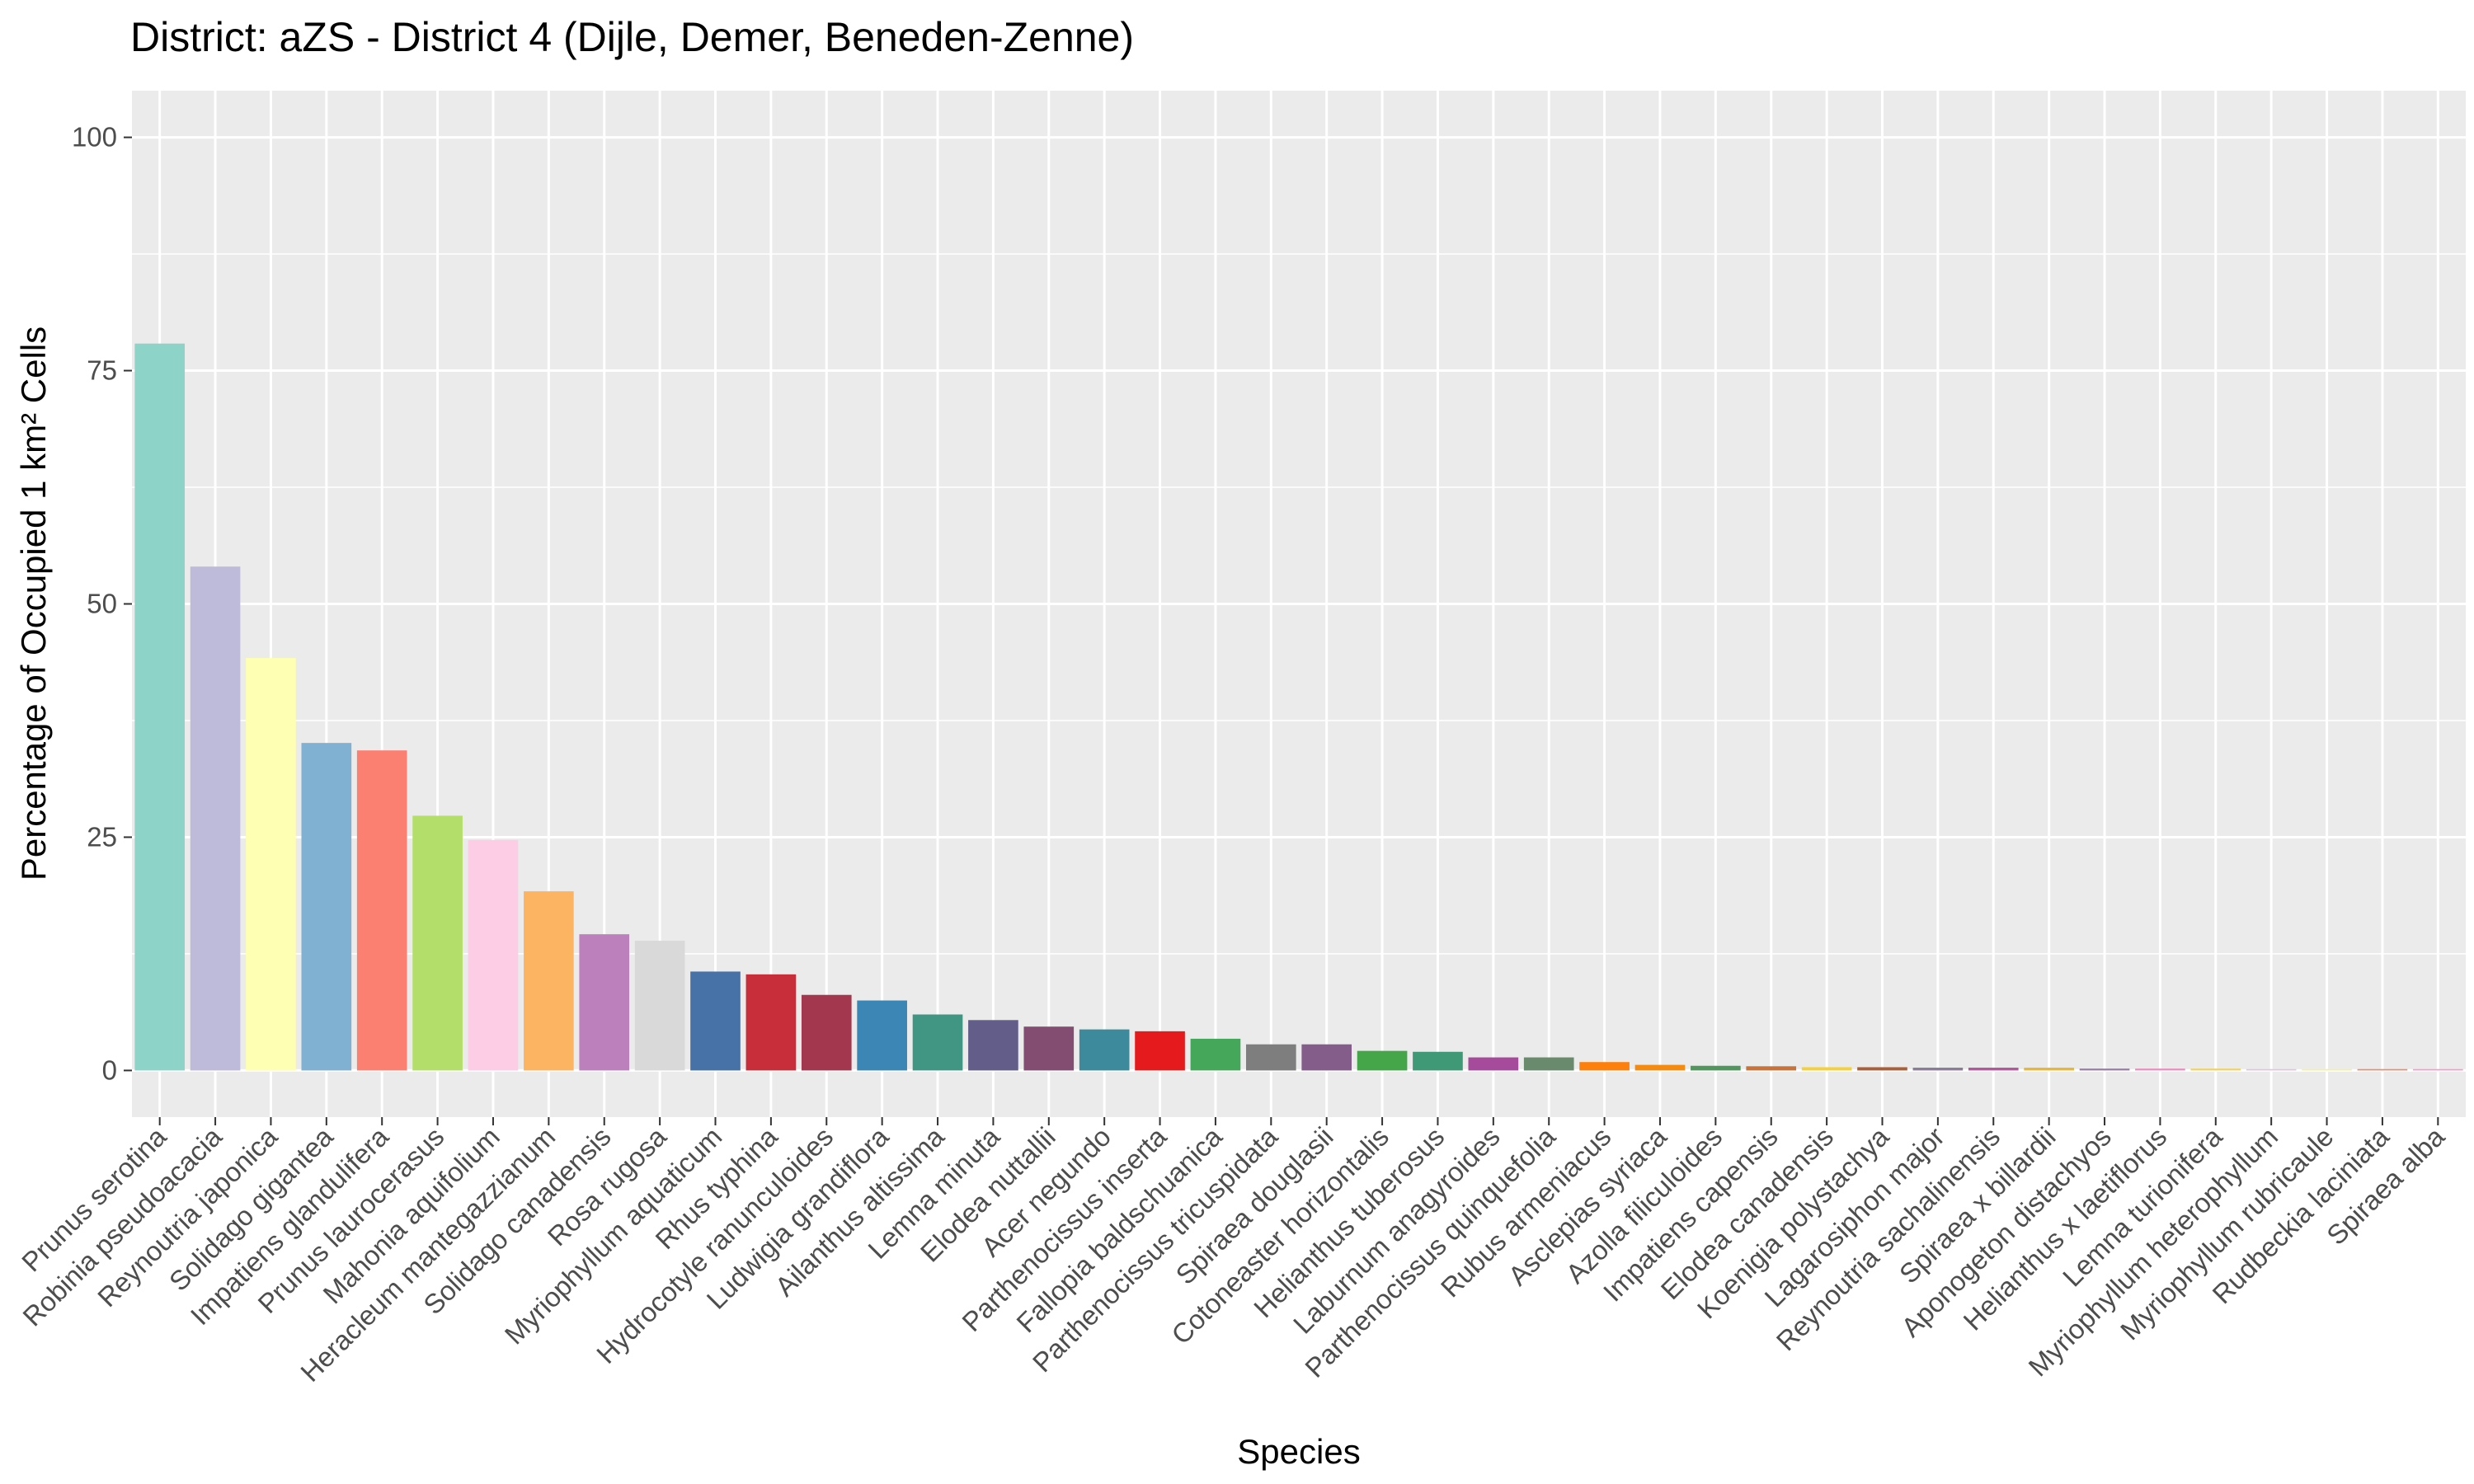  I want to click on y-axis-title: Percentage of Occupied 1 km² Cells, so click(33, 603).